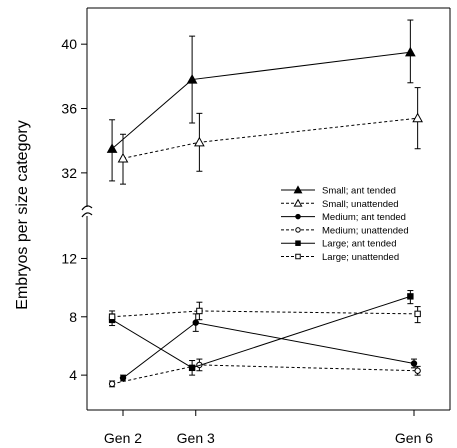  What do you see at coordinates (87, 208) in the screenshot?
I see `axis-break-mark-top` at bounding box center [87, 208].